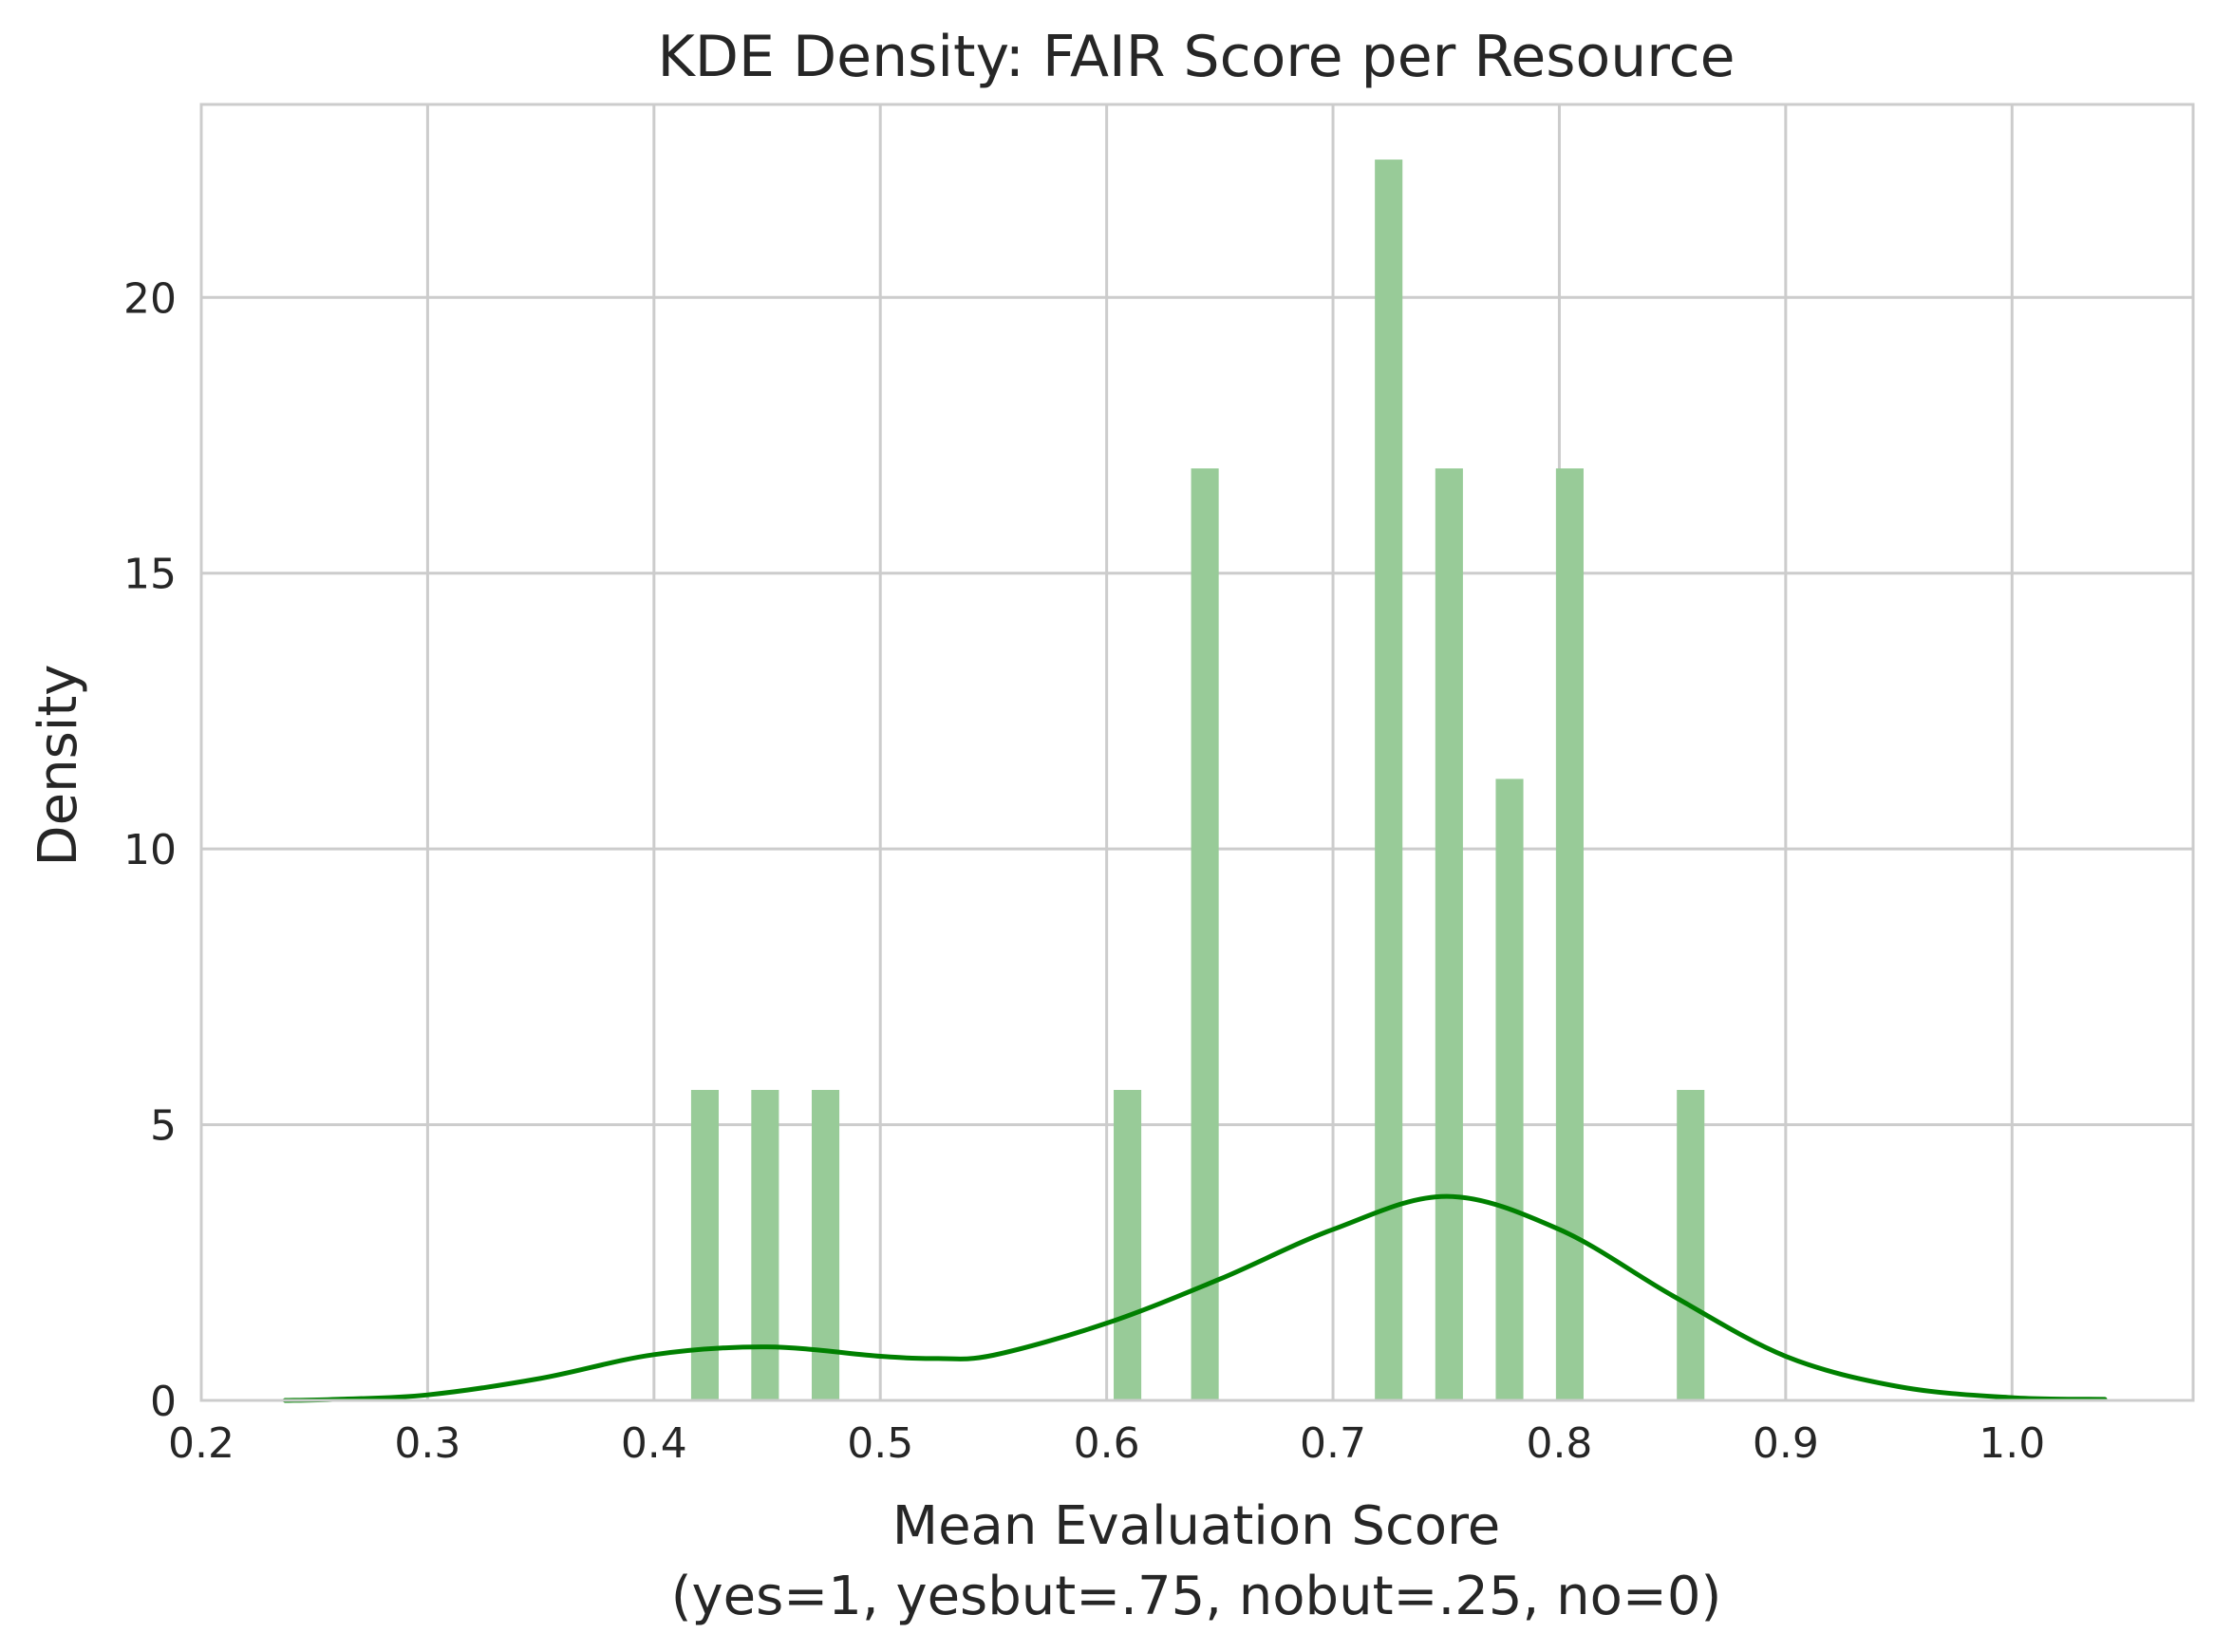  I want to click on chart-title: KDE Density: FAIR Score per Resource, so click(1196, 57).